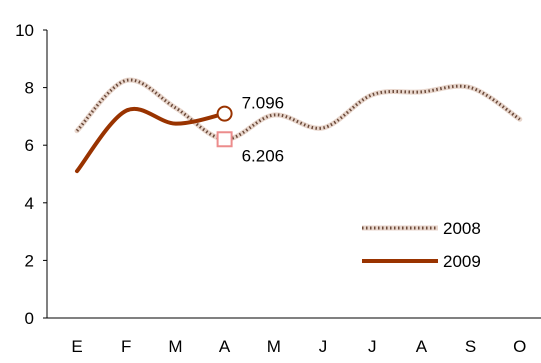 The width and height of the screenshot is (541, 363). I want to click on series-2009-line, so click(151, 140).